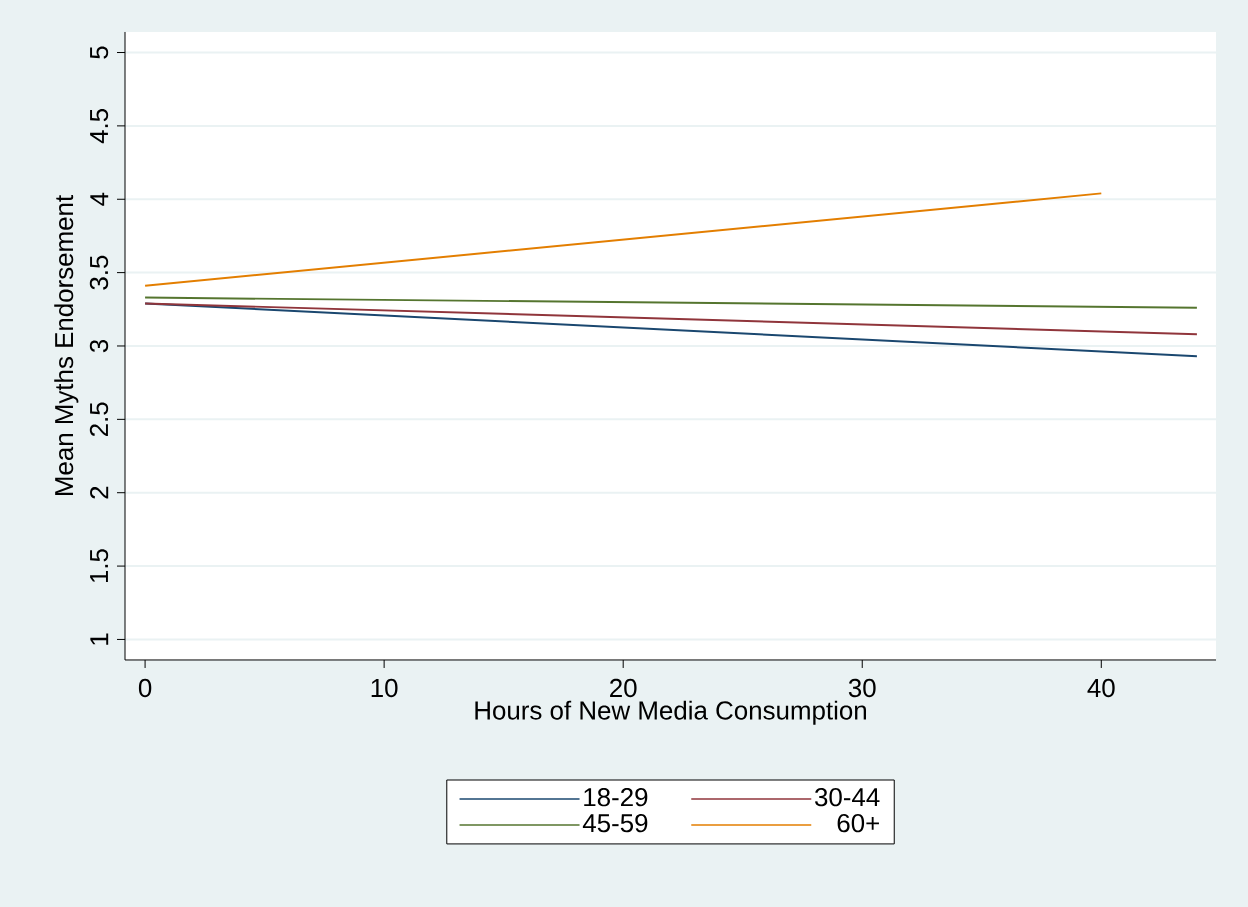 This screenshot has height=907, width=1248. Describe the element at coordinates (66, 345) in the screenshot. I see `y-axis-title: Mean Myths Endorsement` at that location.